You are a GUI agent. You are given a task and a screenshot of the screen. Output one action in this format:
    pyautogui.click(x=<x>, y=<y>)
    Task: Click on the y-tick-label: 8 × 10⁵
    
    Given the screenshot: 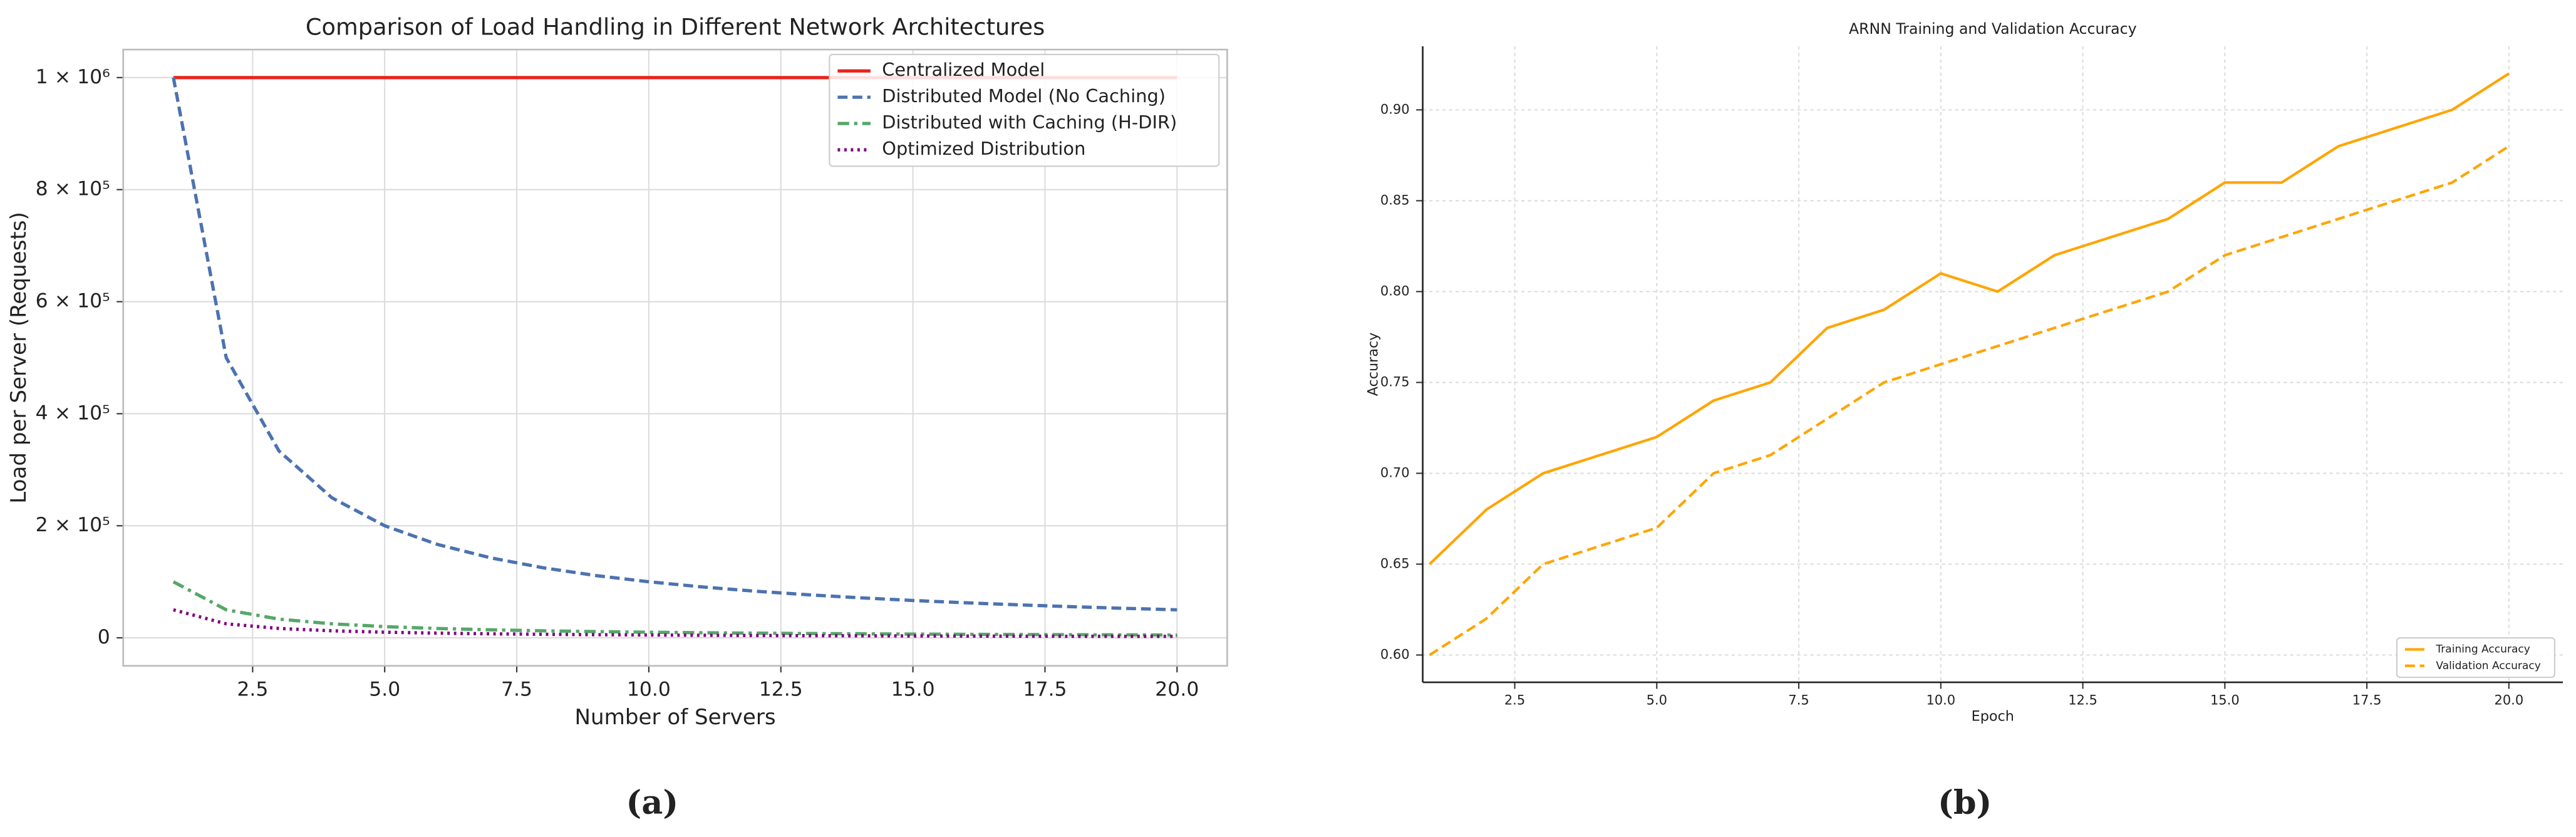 What is the action you would take?
    pyautogui.click(x=73, y=189)
    